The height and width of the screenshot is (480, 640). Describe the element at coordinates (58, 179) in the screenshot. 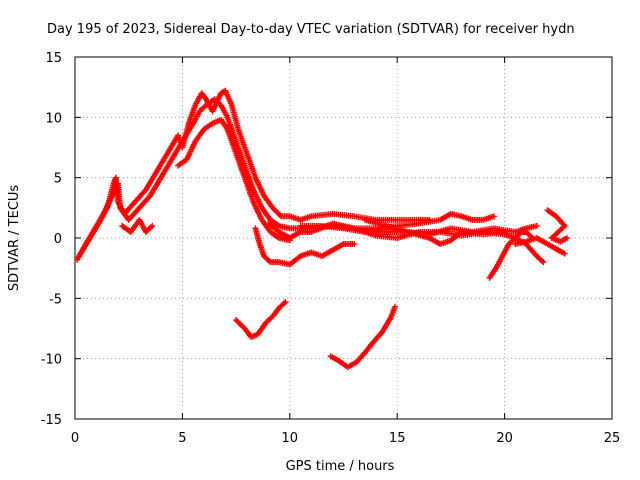

I see `y-tick-label: 5` at that location.